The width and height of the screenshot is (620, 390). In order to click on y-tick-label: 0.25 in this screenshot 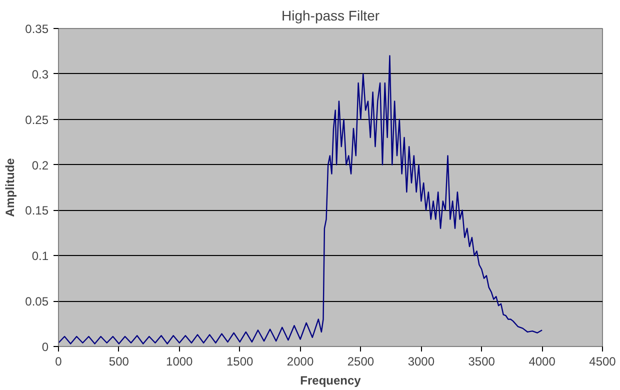, I will do `click(37, 119)`.